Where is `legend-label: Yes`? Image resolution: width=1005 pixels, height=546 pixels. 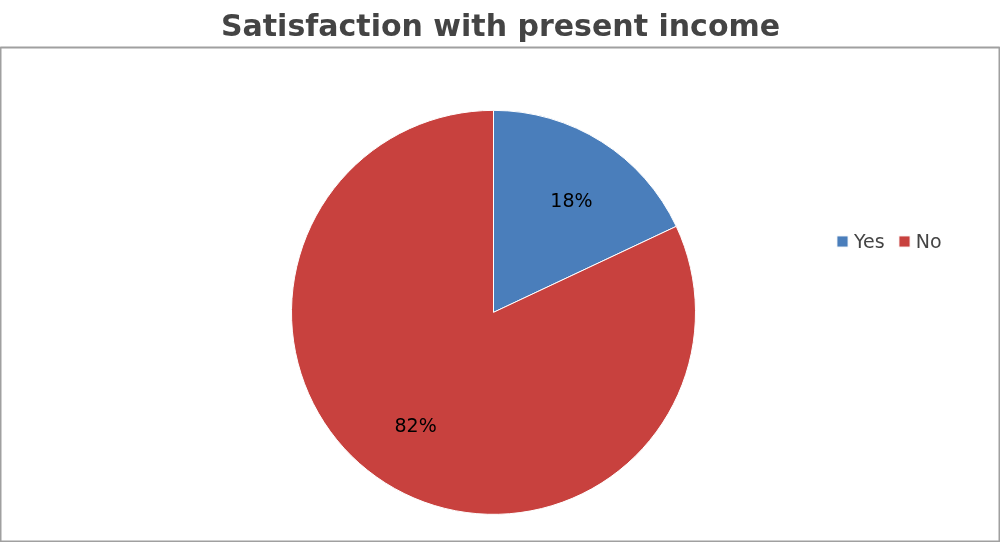 legend-label: Yes is located at coordinates (869, 241).